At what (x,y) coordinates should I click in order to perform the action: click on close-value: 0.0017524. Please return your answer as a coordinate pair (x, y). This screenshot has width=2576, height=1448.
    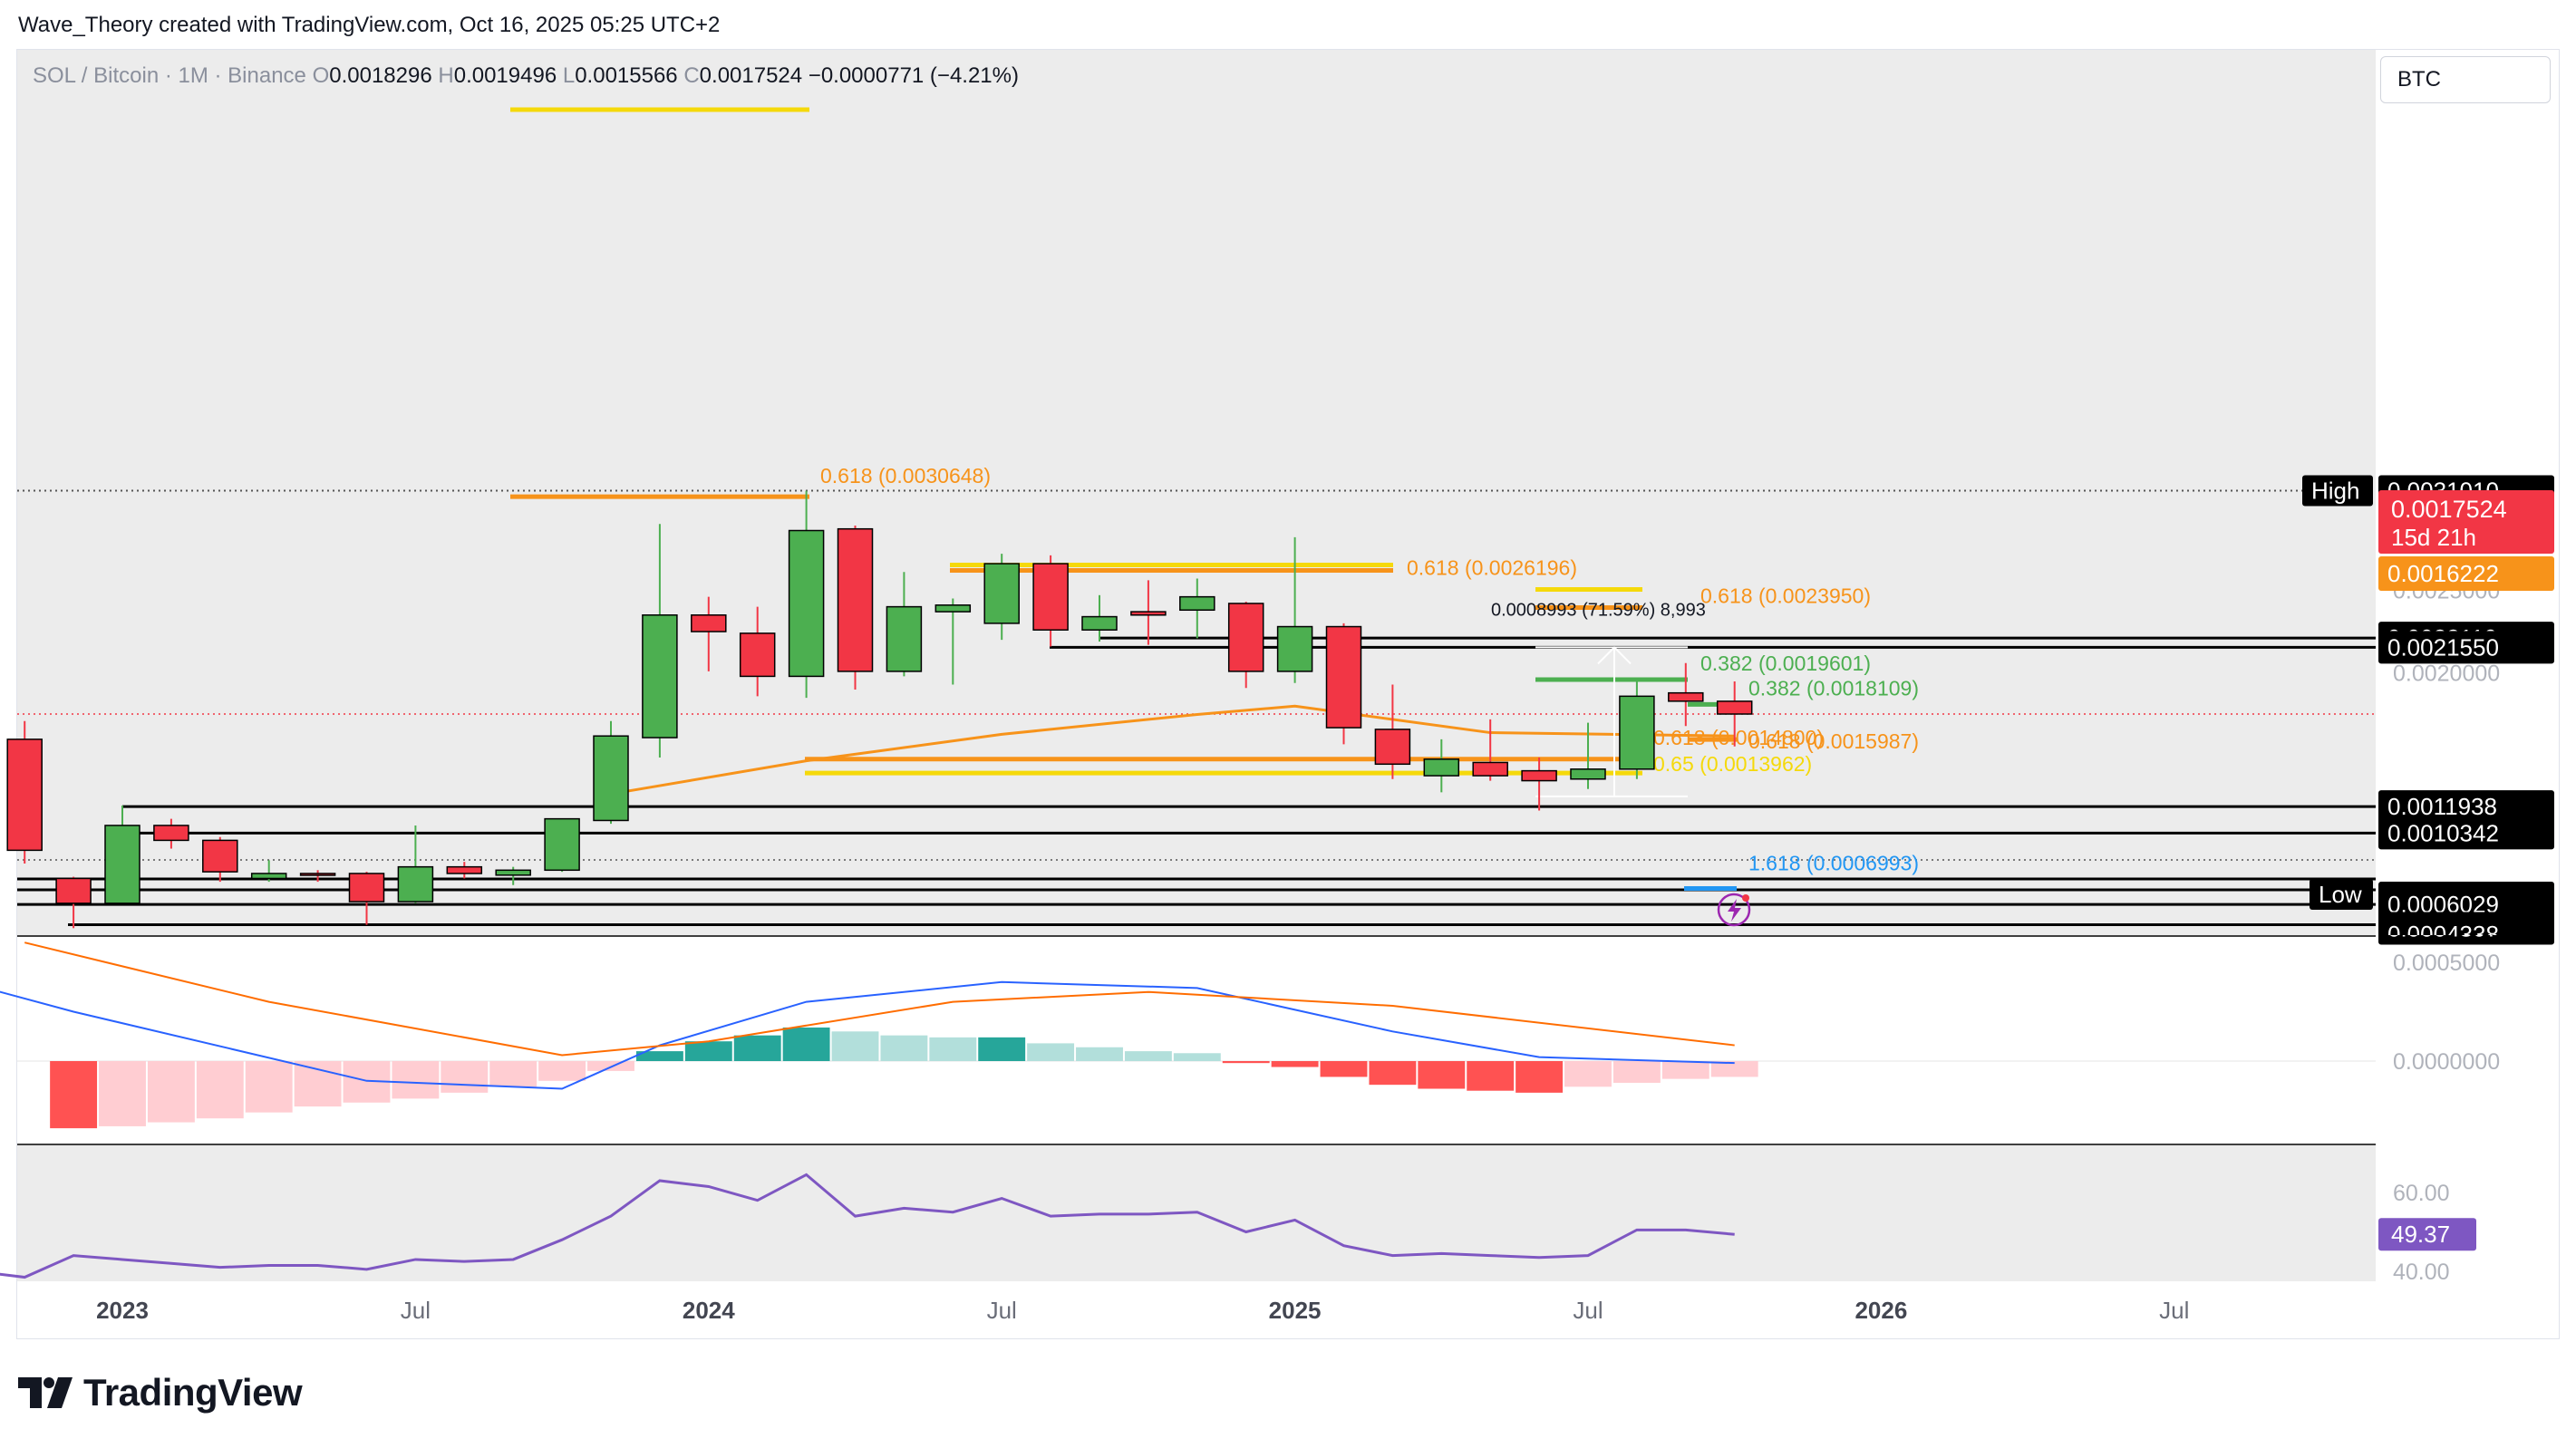
    Looking at the image, I should click on (751, 75).